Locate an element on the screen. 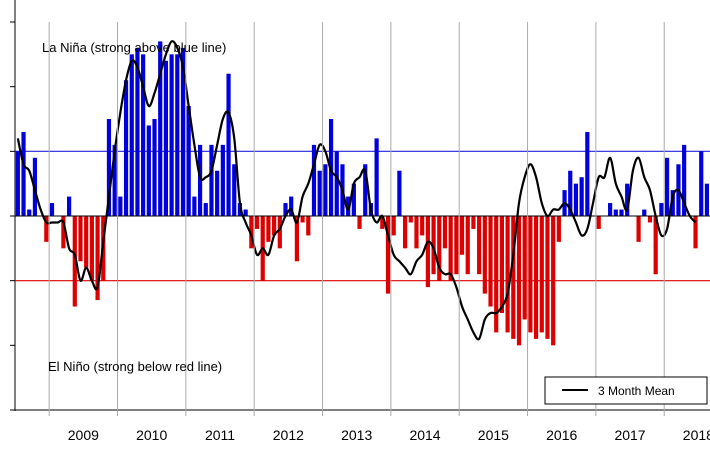 The image size is (710, 473). legend: 3 Month Mean is located at coordinates (626, 390).